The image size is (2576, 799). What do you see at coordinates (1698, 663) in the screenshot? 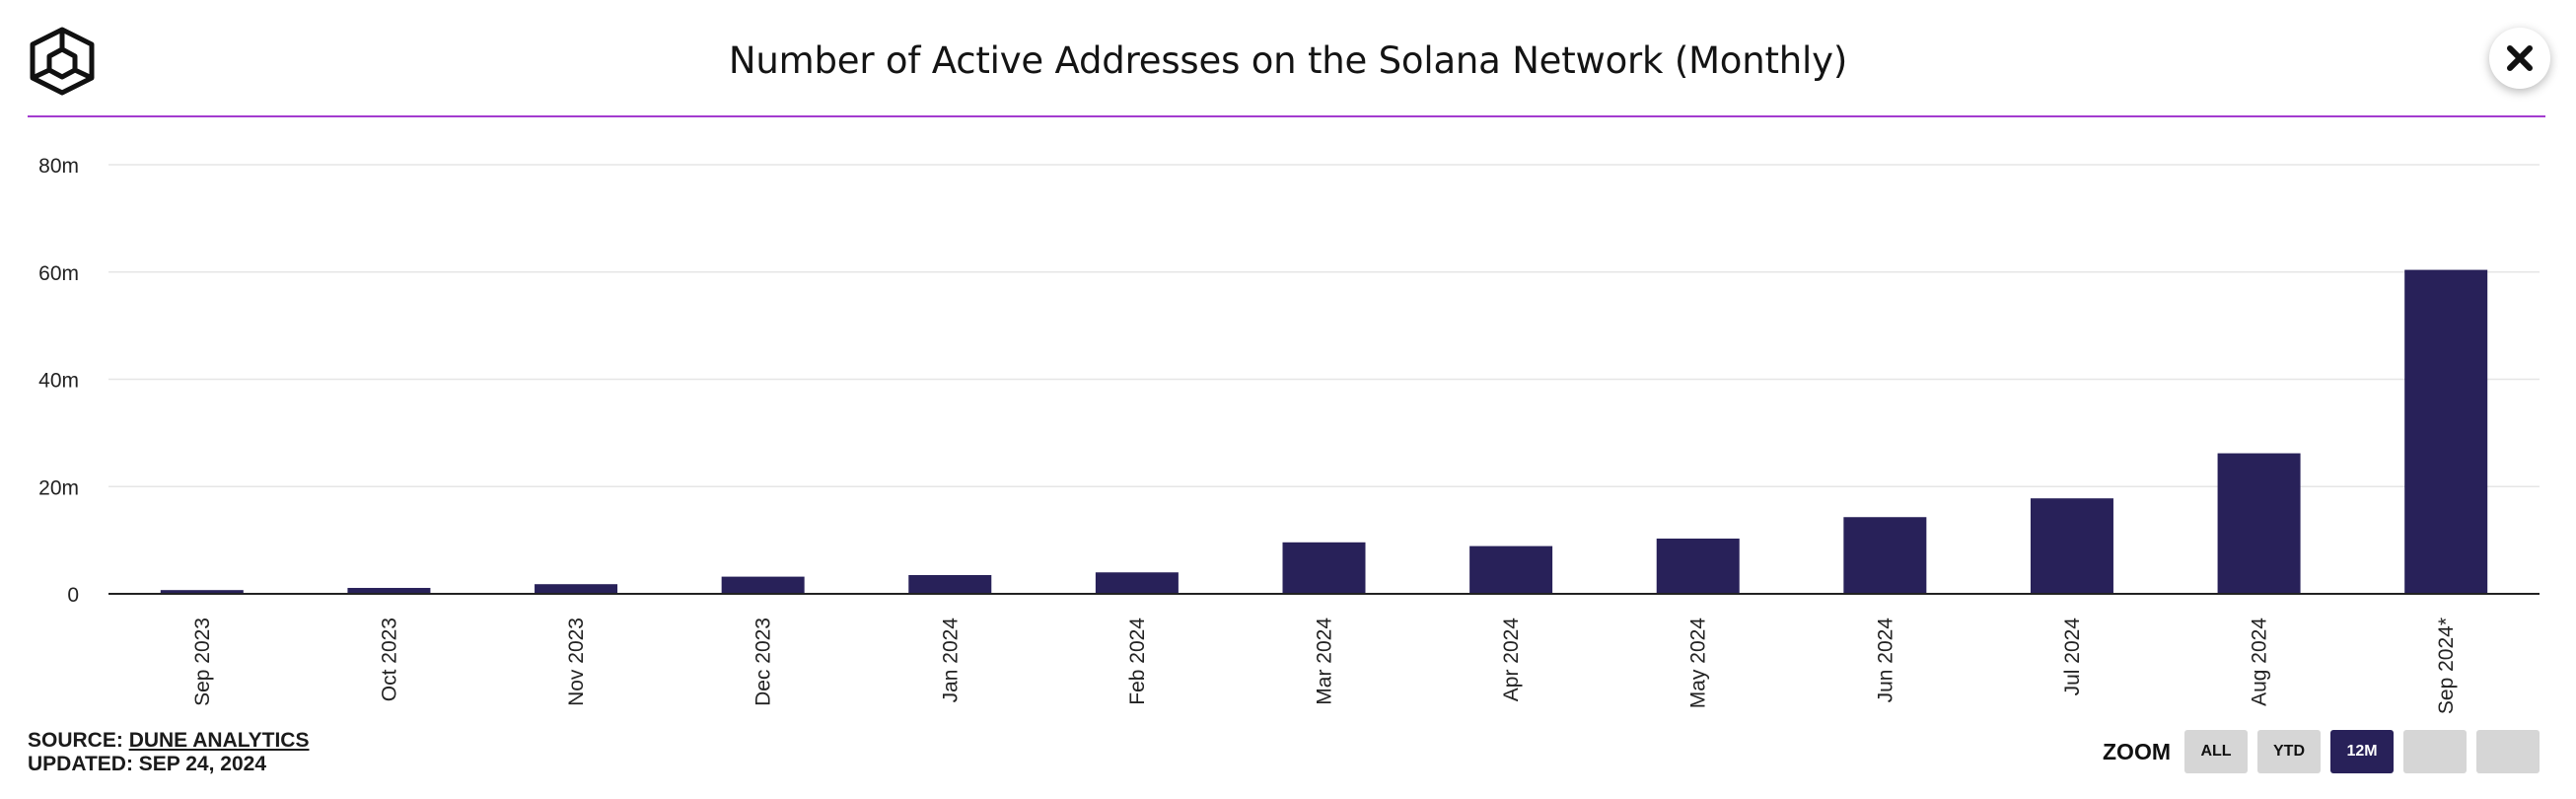
I see `x-tick-label: May 2024` at bounding box center [1698, 663].